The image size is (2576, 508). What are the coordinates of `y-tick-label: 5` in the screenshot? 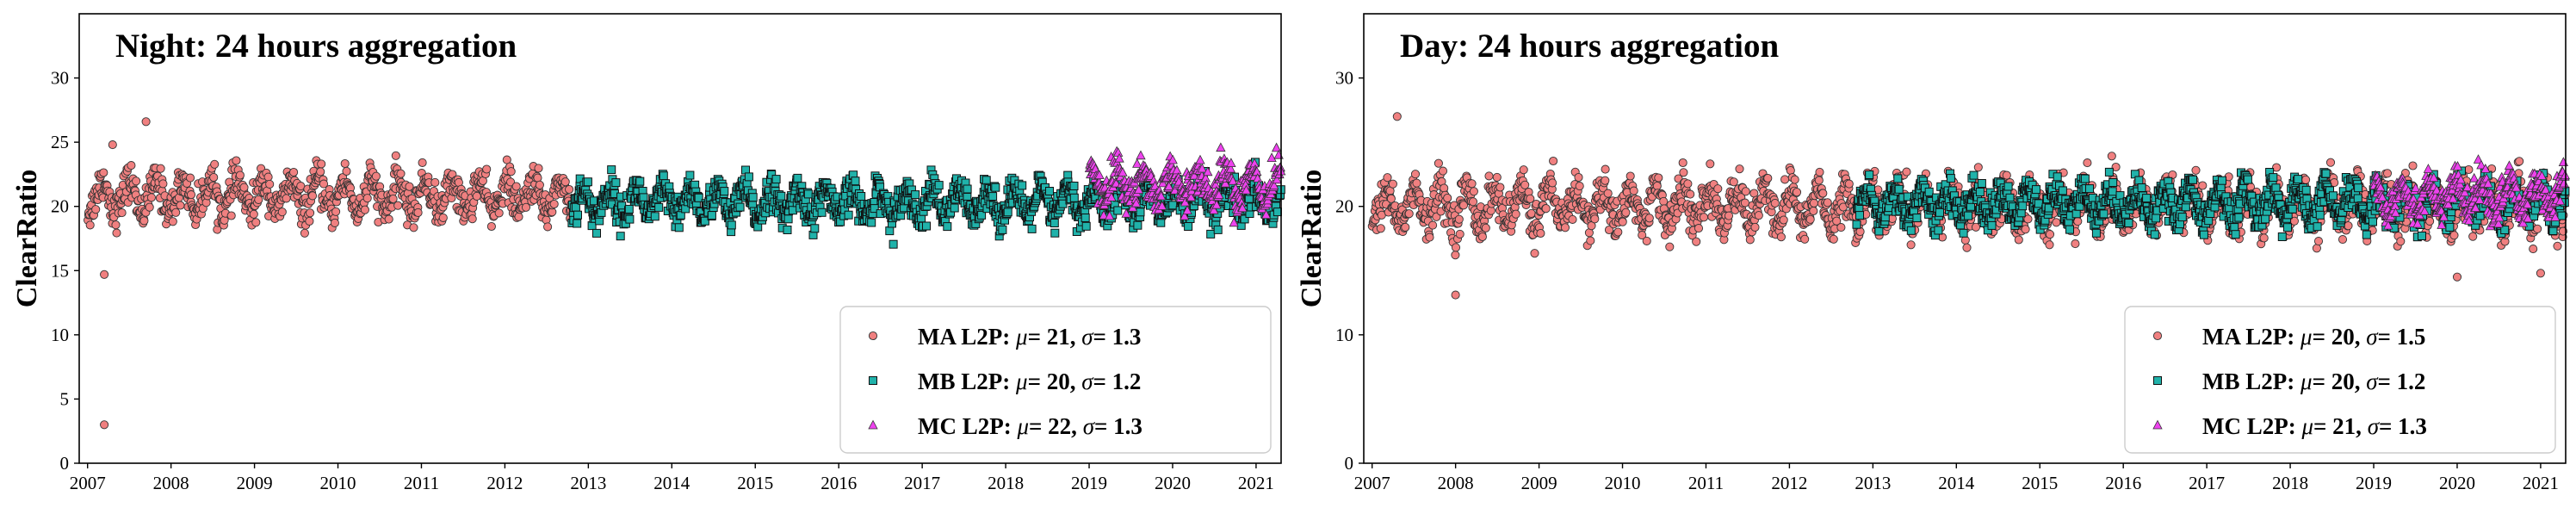 It's located at (65, 398).